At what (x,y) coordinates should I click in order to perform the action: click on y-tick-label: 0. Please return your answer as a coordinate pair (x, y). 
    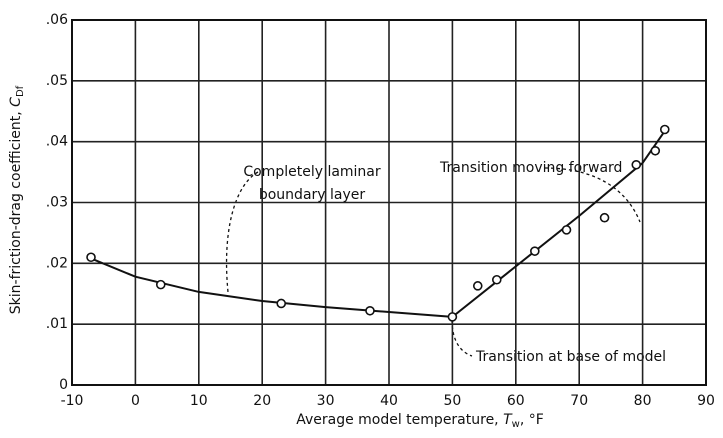
    Looking at the image, I should click on (63, 385).